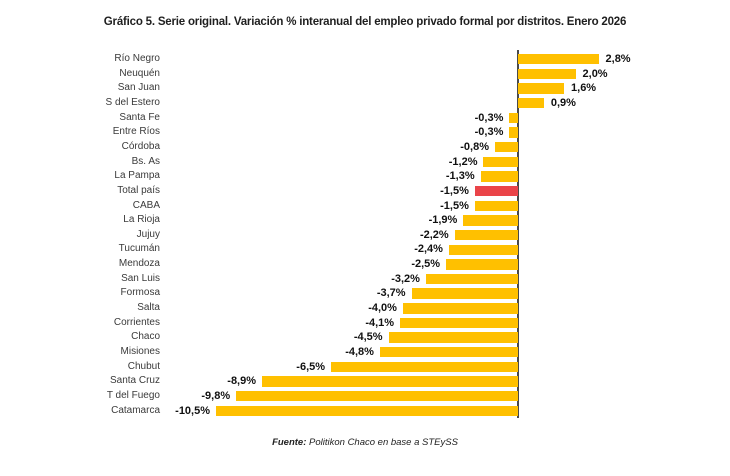  I want to click on chart-row: Córdoba -0,8%, so click(365, 147).